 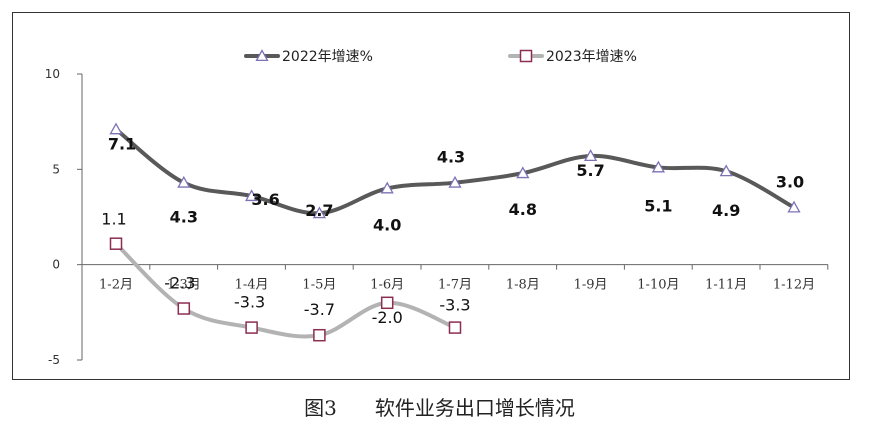 I want to click on series-2022-data-label: 5.1, so click(x=658, y=205).